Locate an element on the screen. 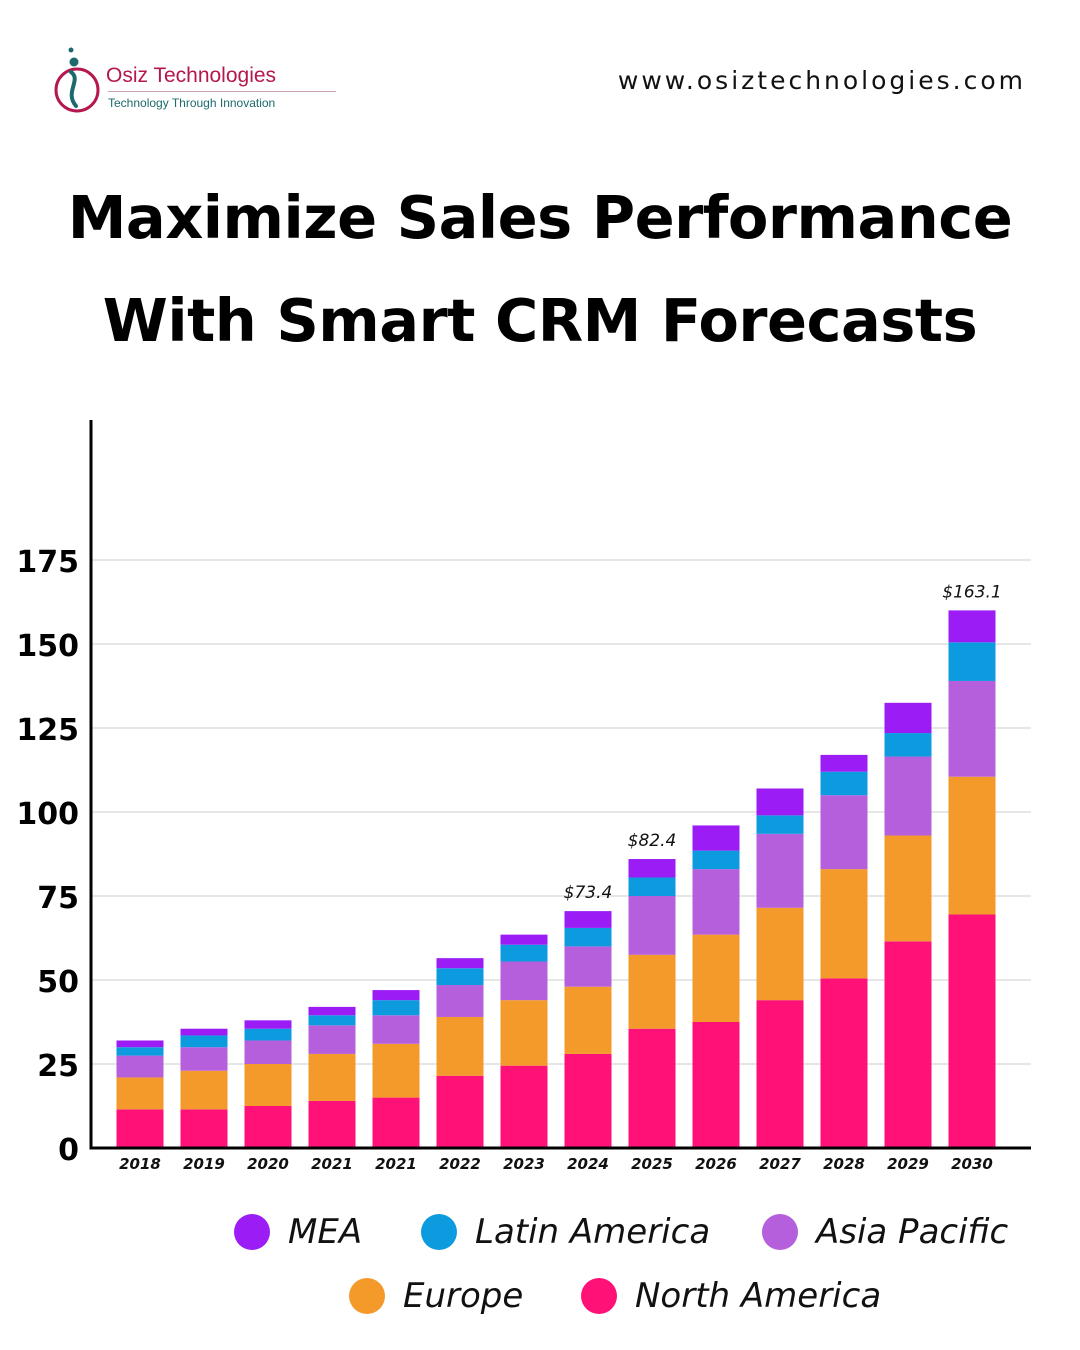  legend-swatch-north-america is located at coordinates (599, 1296).